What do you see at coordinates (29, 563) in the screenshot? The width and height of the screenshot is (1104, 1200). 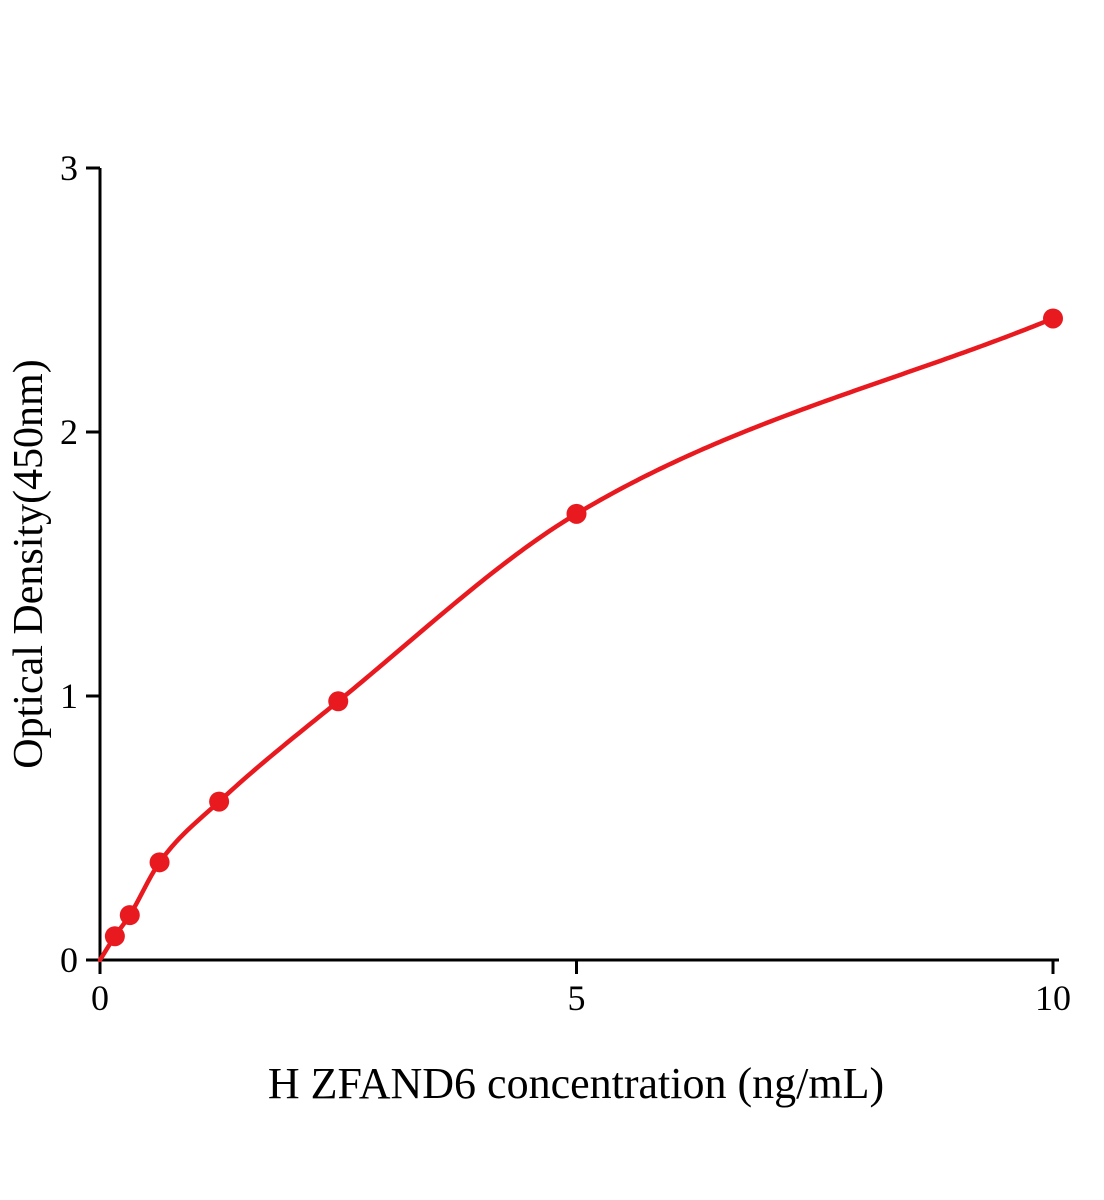 I see `y-axis-label: Optical Density(450nm)` at bounding box center [29, 563].